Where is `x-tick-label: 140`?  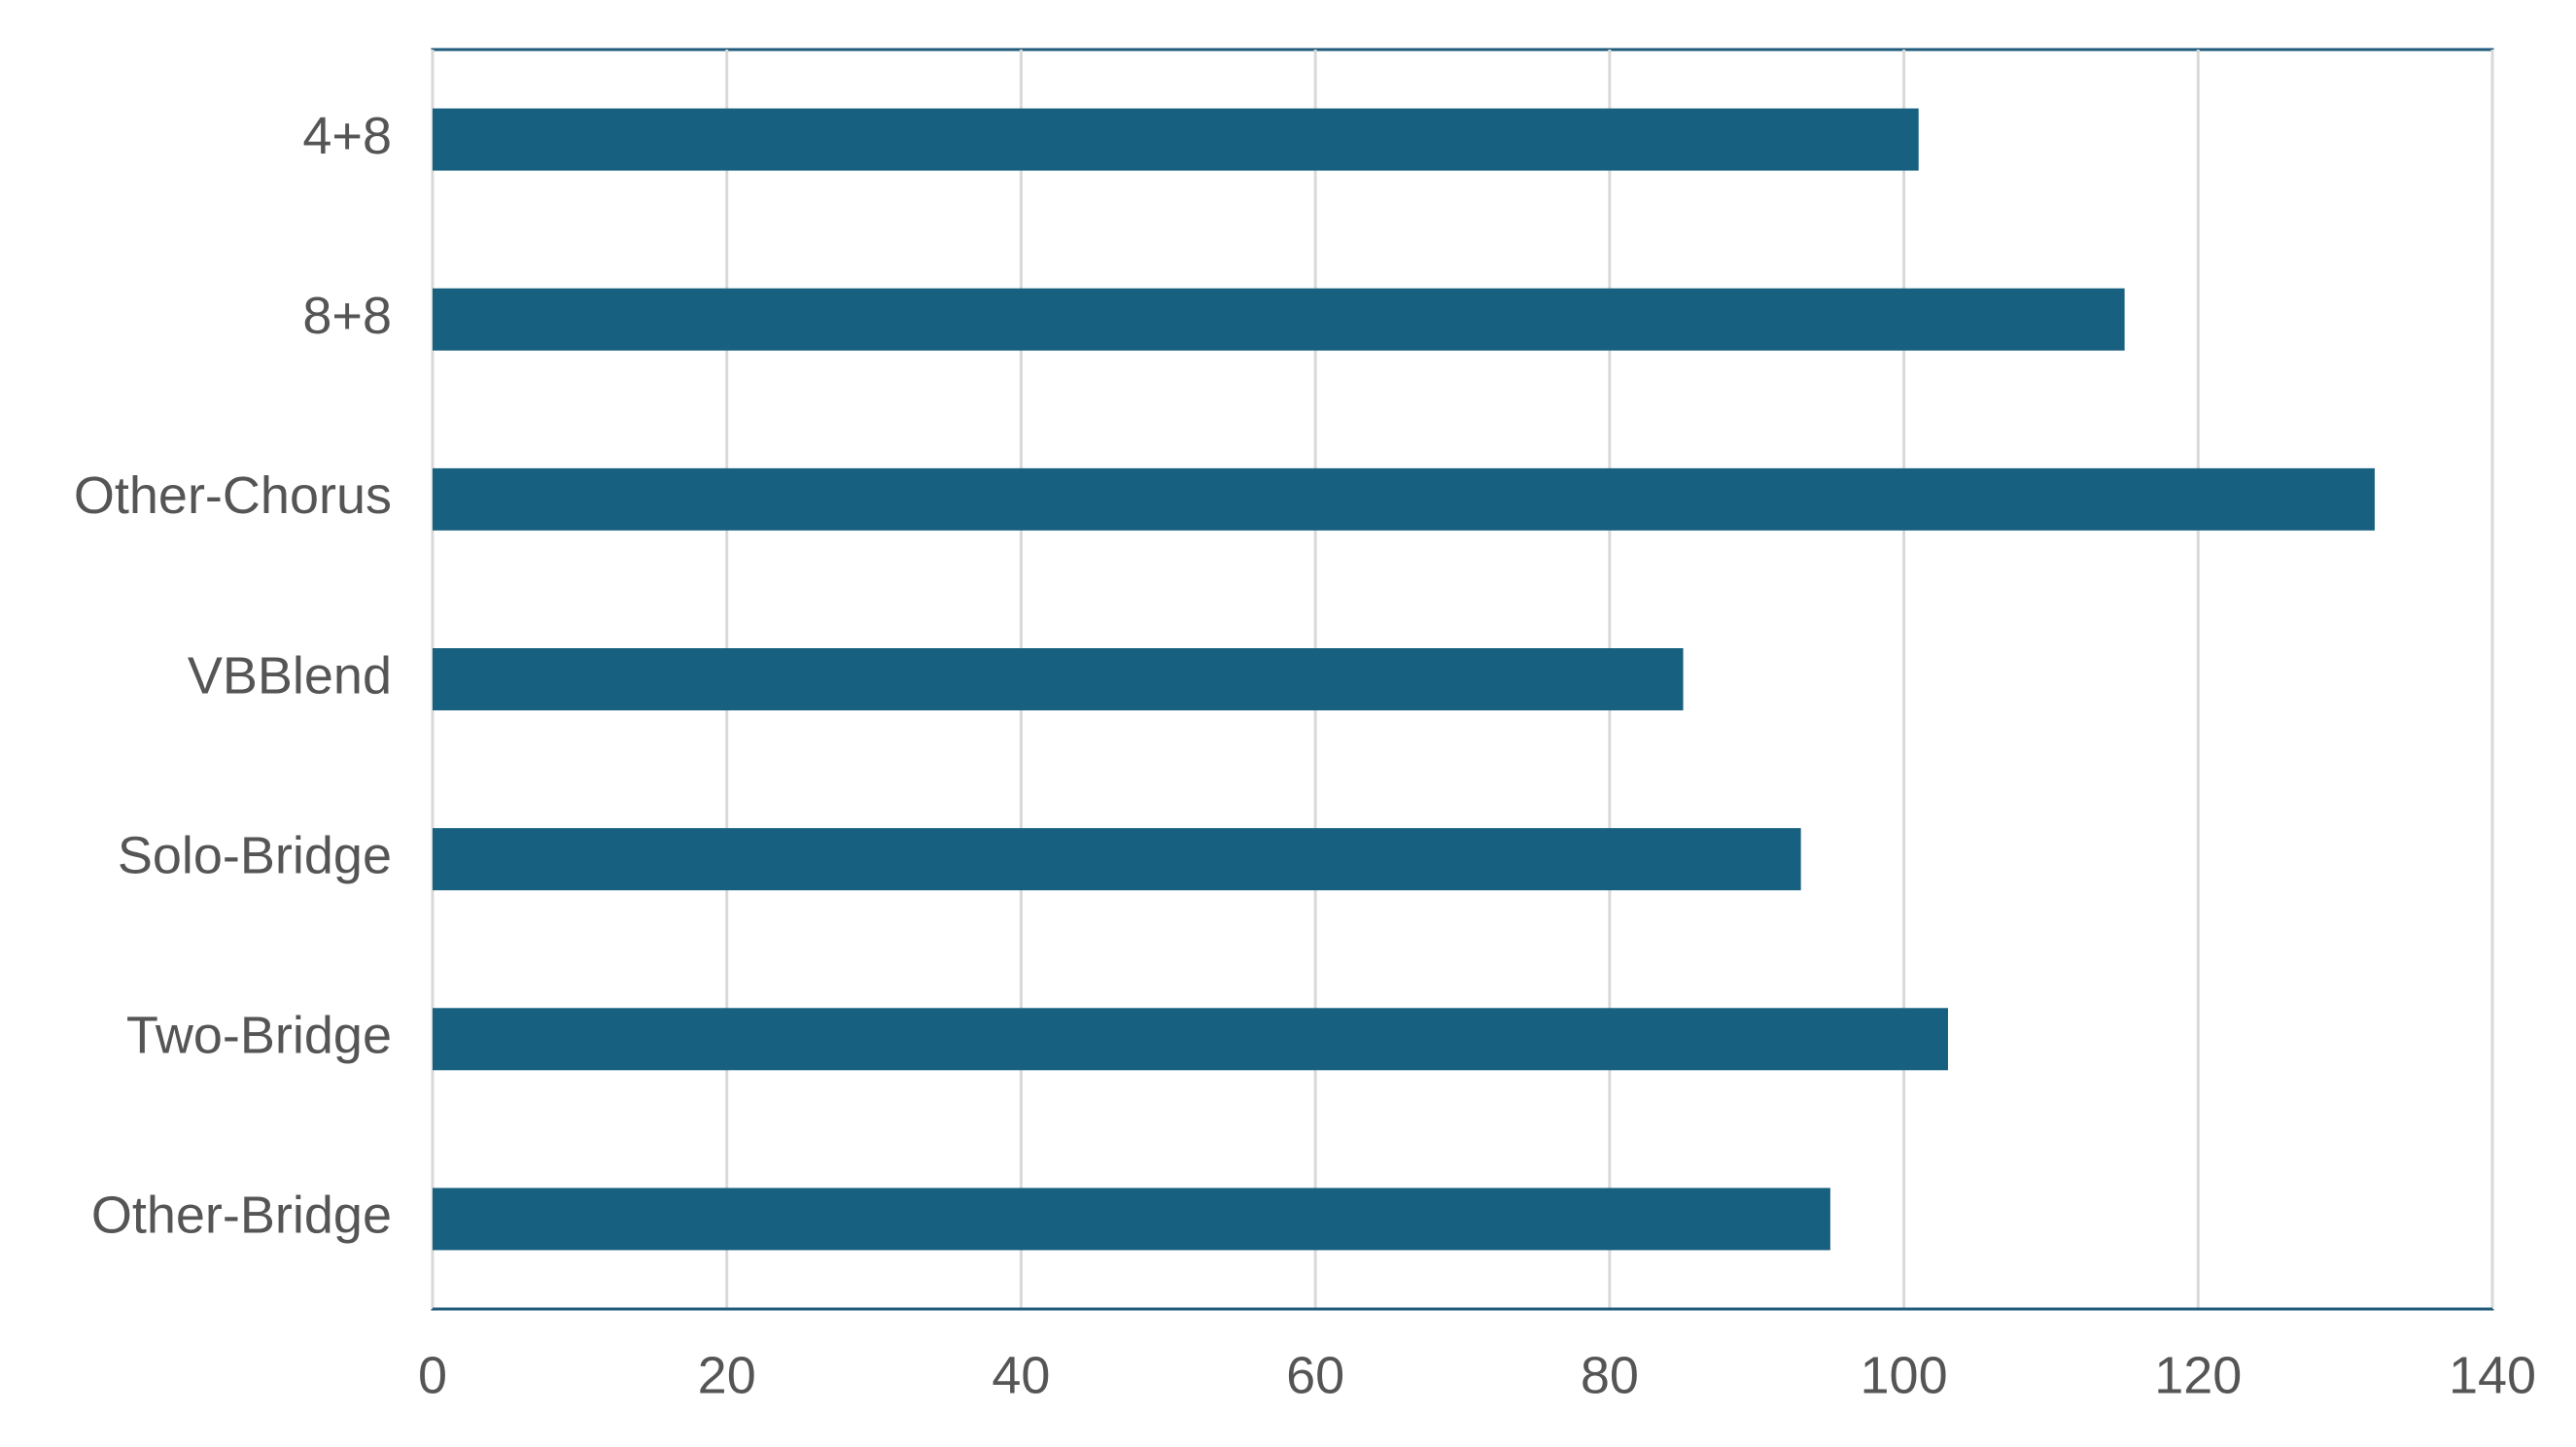
x-tick-label: 140 is located at coordinates (2492, 1375).